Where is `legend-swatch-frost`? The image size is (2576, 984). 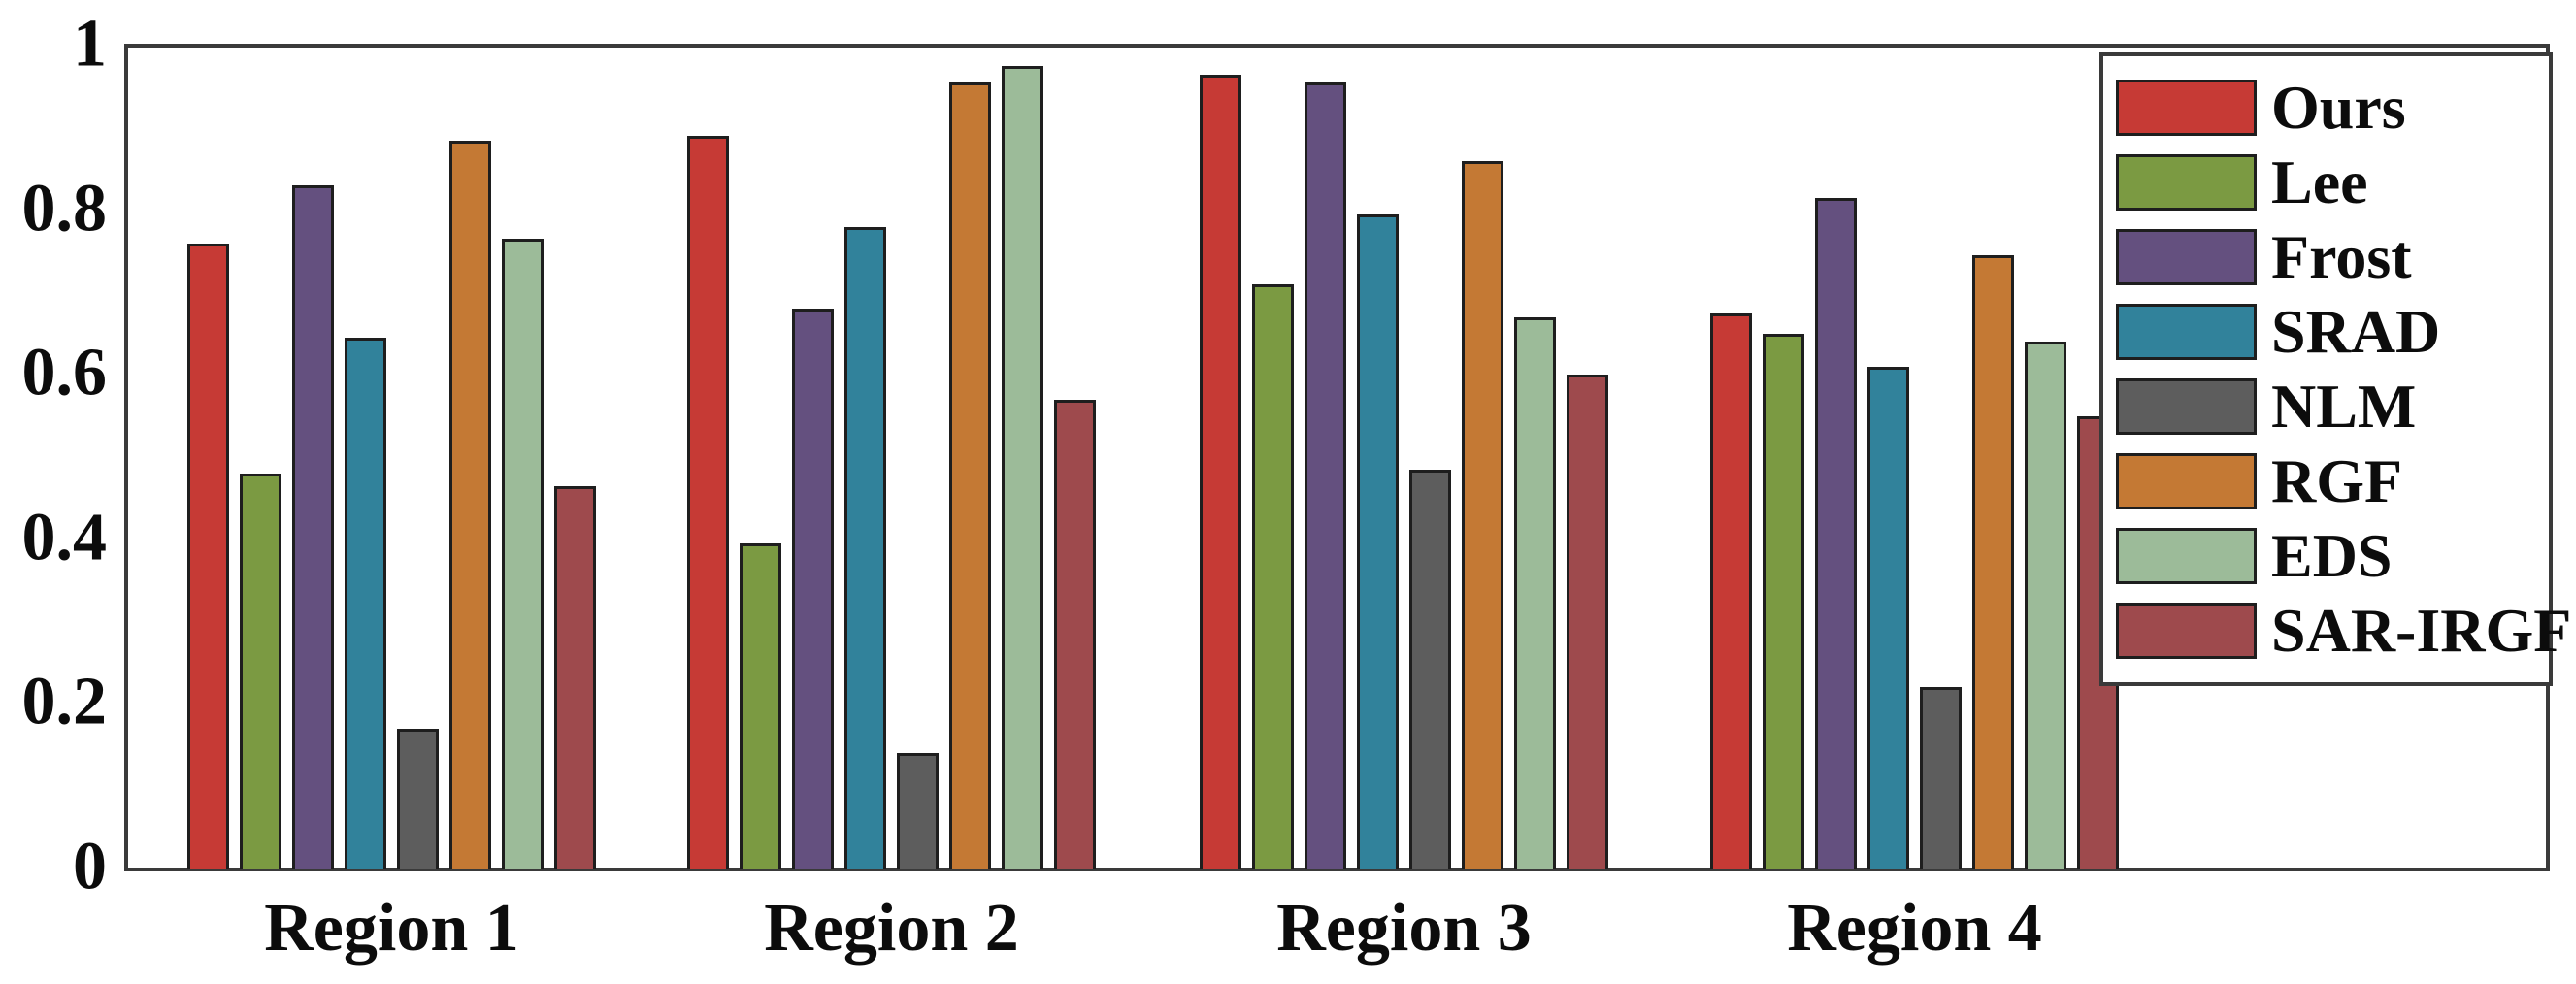 legend-swatch-frost is located at coordinates (2186, 257).